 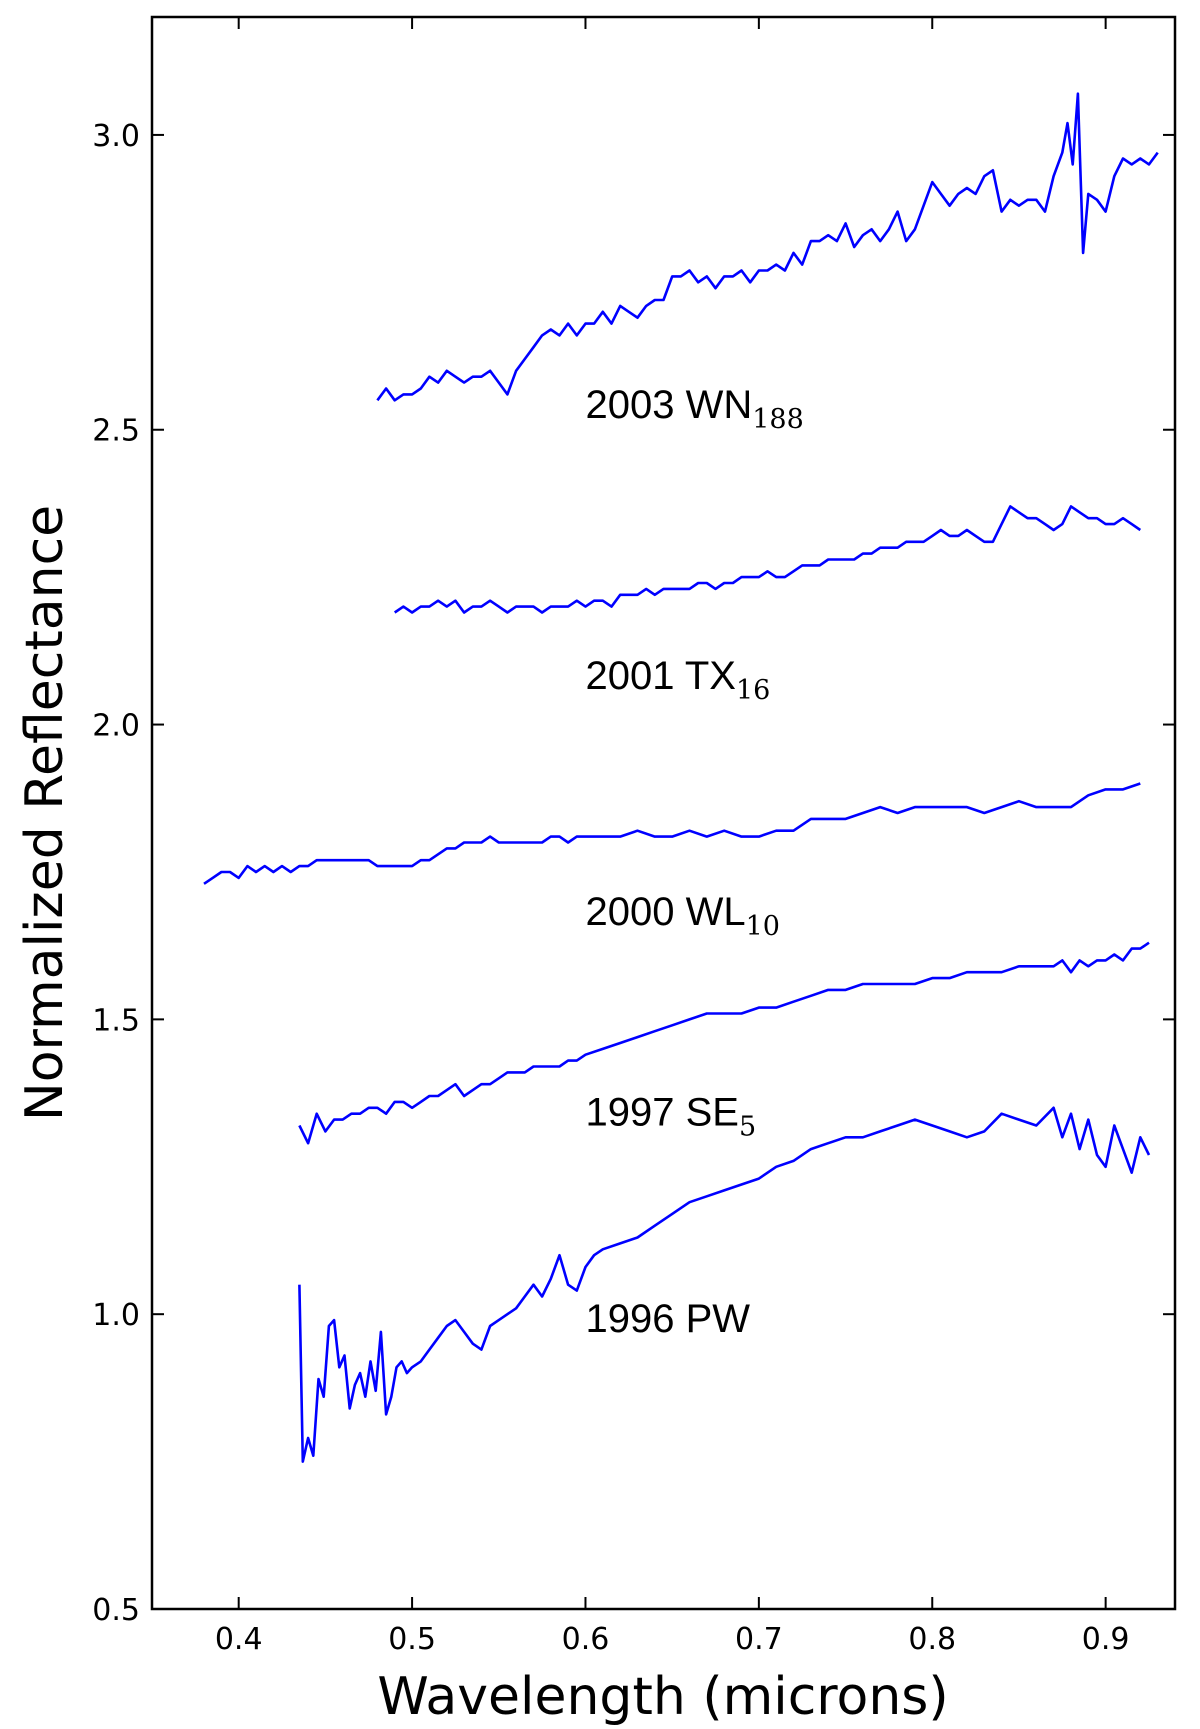 What do you see at coordinates (239, 1639) in the screenshot?
I see `x-tick-label: 0.4` at bounding box center [239, 1639].